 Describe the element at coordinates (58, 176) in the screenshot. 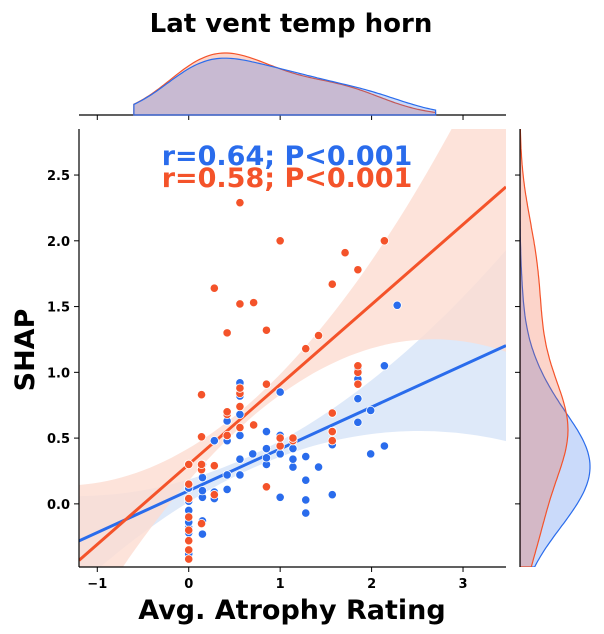

I see `y-tick-label: 2.5` at that location.